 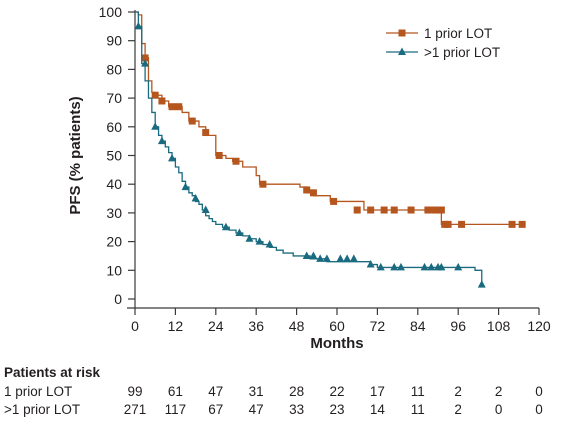 I want to click on legend-item: 1 prior LOT, so click(x=439, y=33).